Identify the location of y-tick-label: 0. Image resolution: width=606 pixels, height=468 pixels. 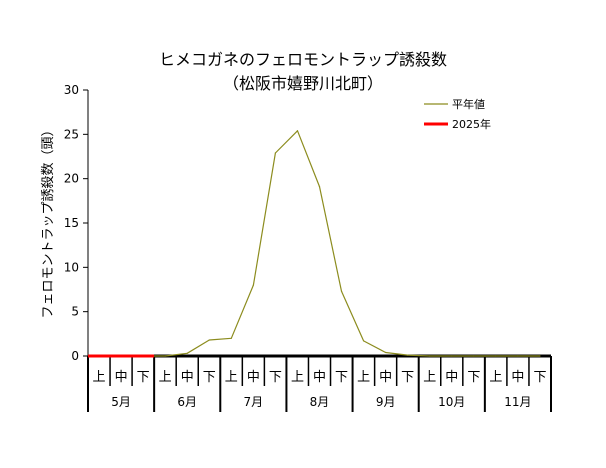
(75, 356).